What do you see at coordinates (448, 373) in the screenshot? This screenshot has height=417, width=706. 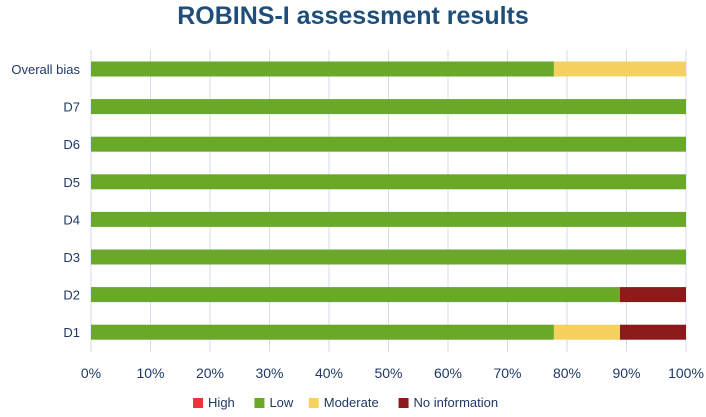 I see `x-tick-label: 60%` at bounding box center [448, 373].